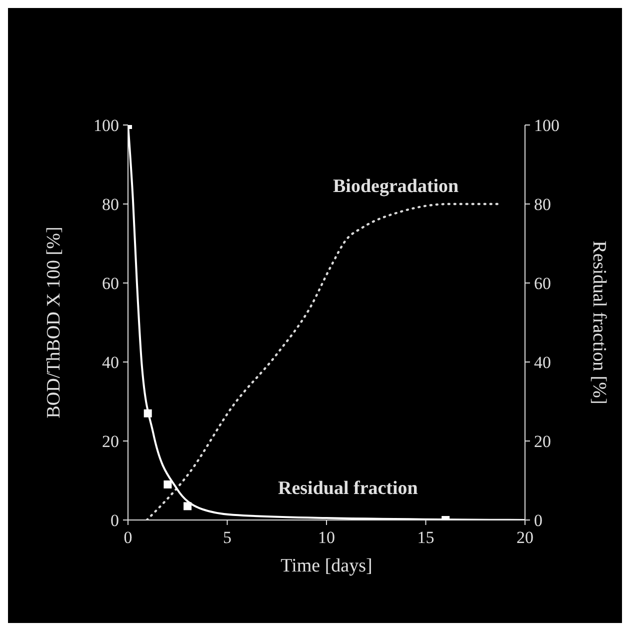 Image resolution: width=630 pixels, height=631 pixels. Describe the element at coordinates (542, 362) in the screenshot. I see `y2-tick-label: 40` at that location.